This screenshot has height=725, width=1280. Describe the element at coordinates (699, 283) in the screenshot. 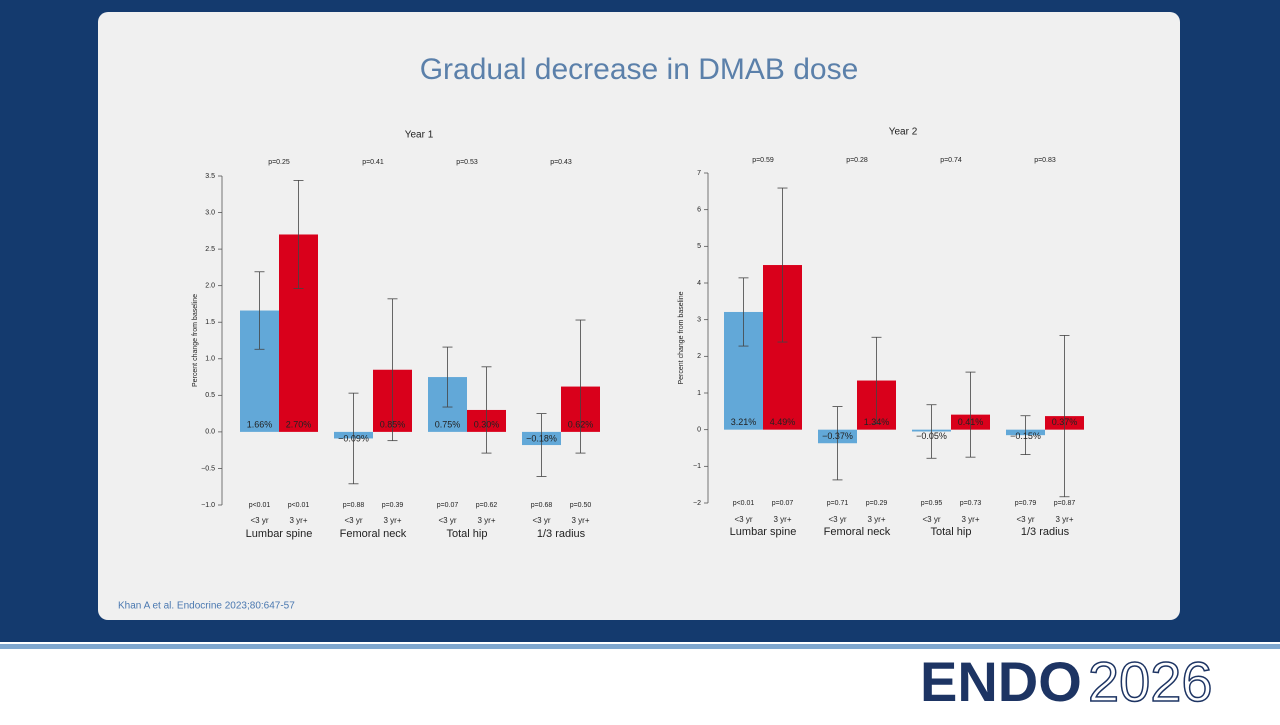

I see `y-tick-label: 4` at that location.